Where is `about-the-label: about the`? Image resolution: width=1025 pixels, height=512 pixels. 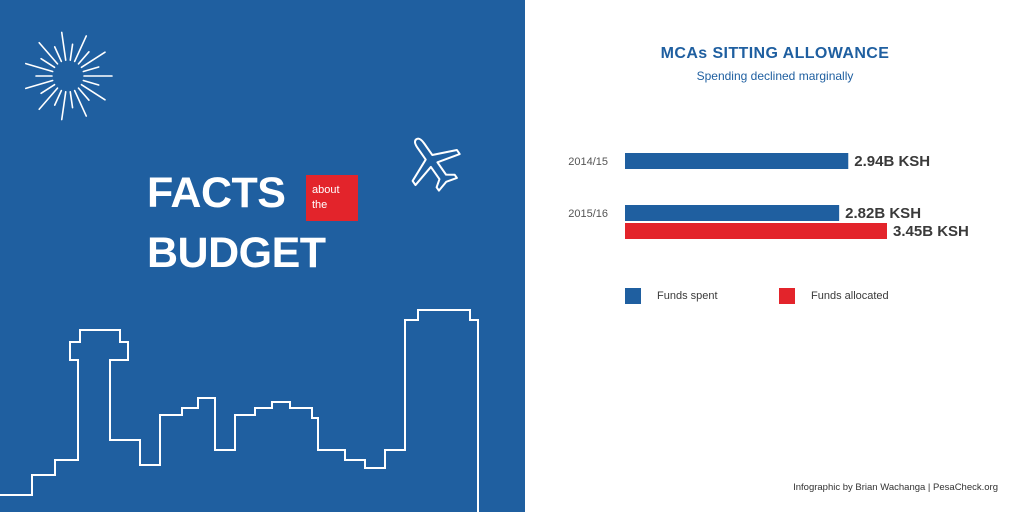 about-the-label: about the is located at coordinates (326, 198).